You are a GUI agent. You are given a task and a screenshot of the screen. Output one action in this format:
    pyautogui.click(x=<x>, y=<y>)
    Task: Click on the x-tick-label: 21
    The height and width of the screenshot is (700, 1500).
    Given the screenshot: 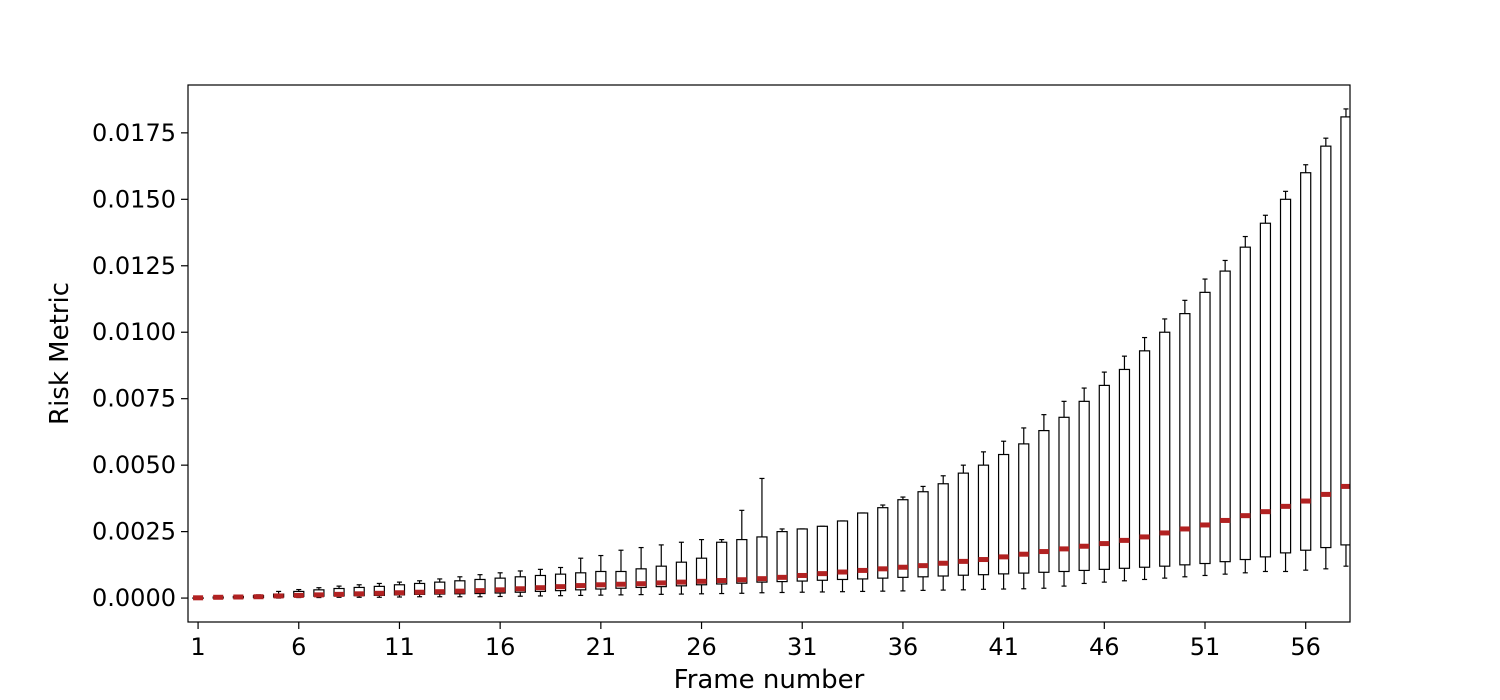 What is the action you would take?
    pyautogui.click(x=601, y=647)
    